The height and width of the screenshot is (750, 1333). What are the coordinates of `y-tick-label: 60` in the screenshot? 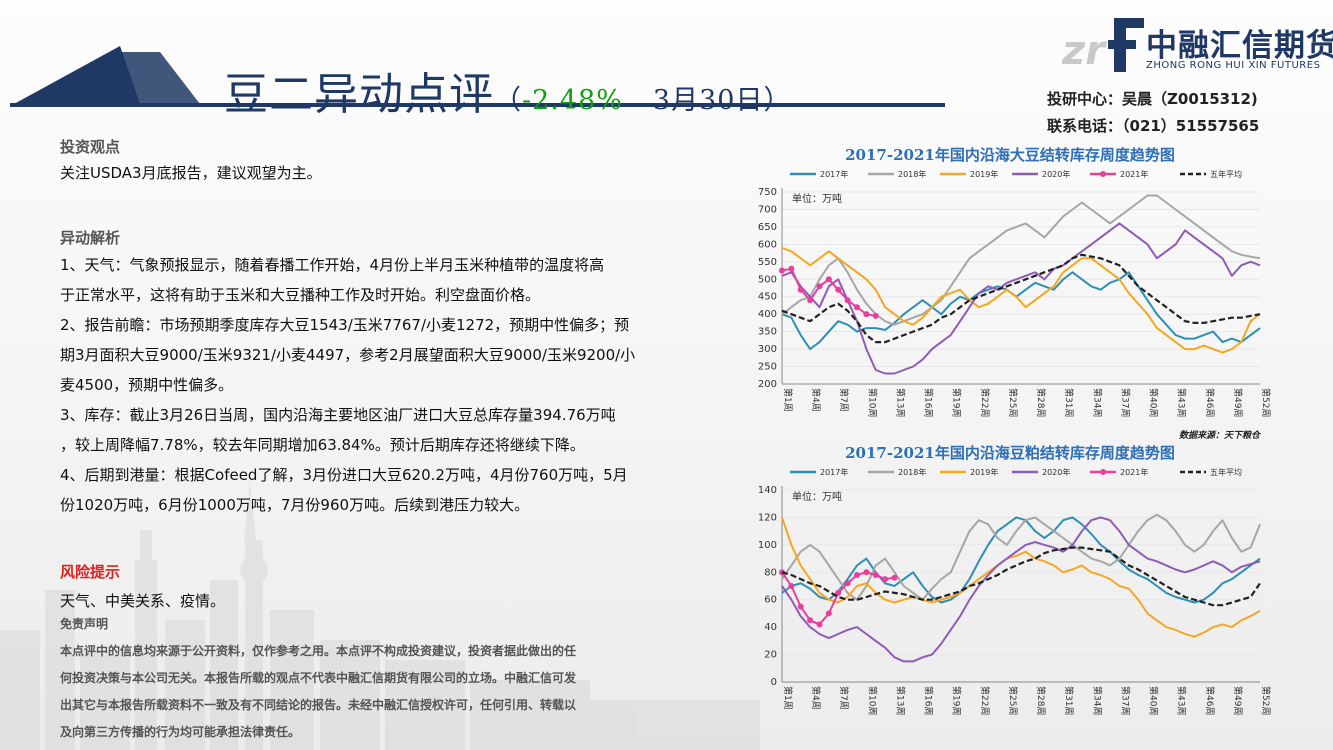 It's located at (770, 600).